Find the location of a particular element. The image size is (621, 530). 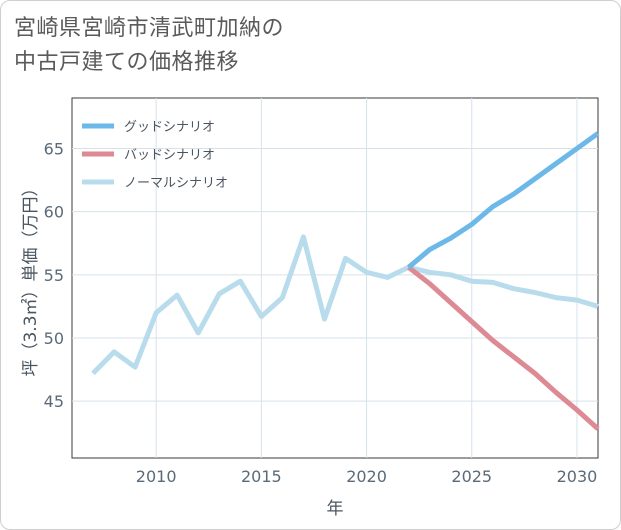

legend-label-1: バッドシナリオ is located at coordinates (169, 155).